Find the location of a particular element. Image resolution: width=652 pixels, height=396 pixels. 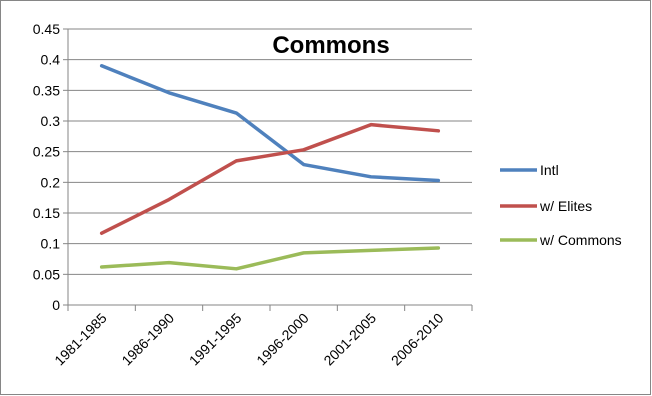

y-tick-label: 0.15 is located at coordinates (46, 213).